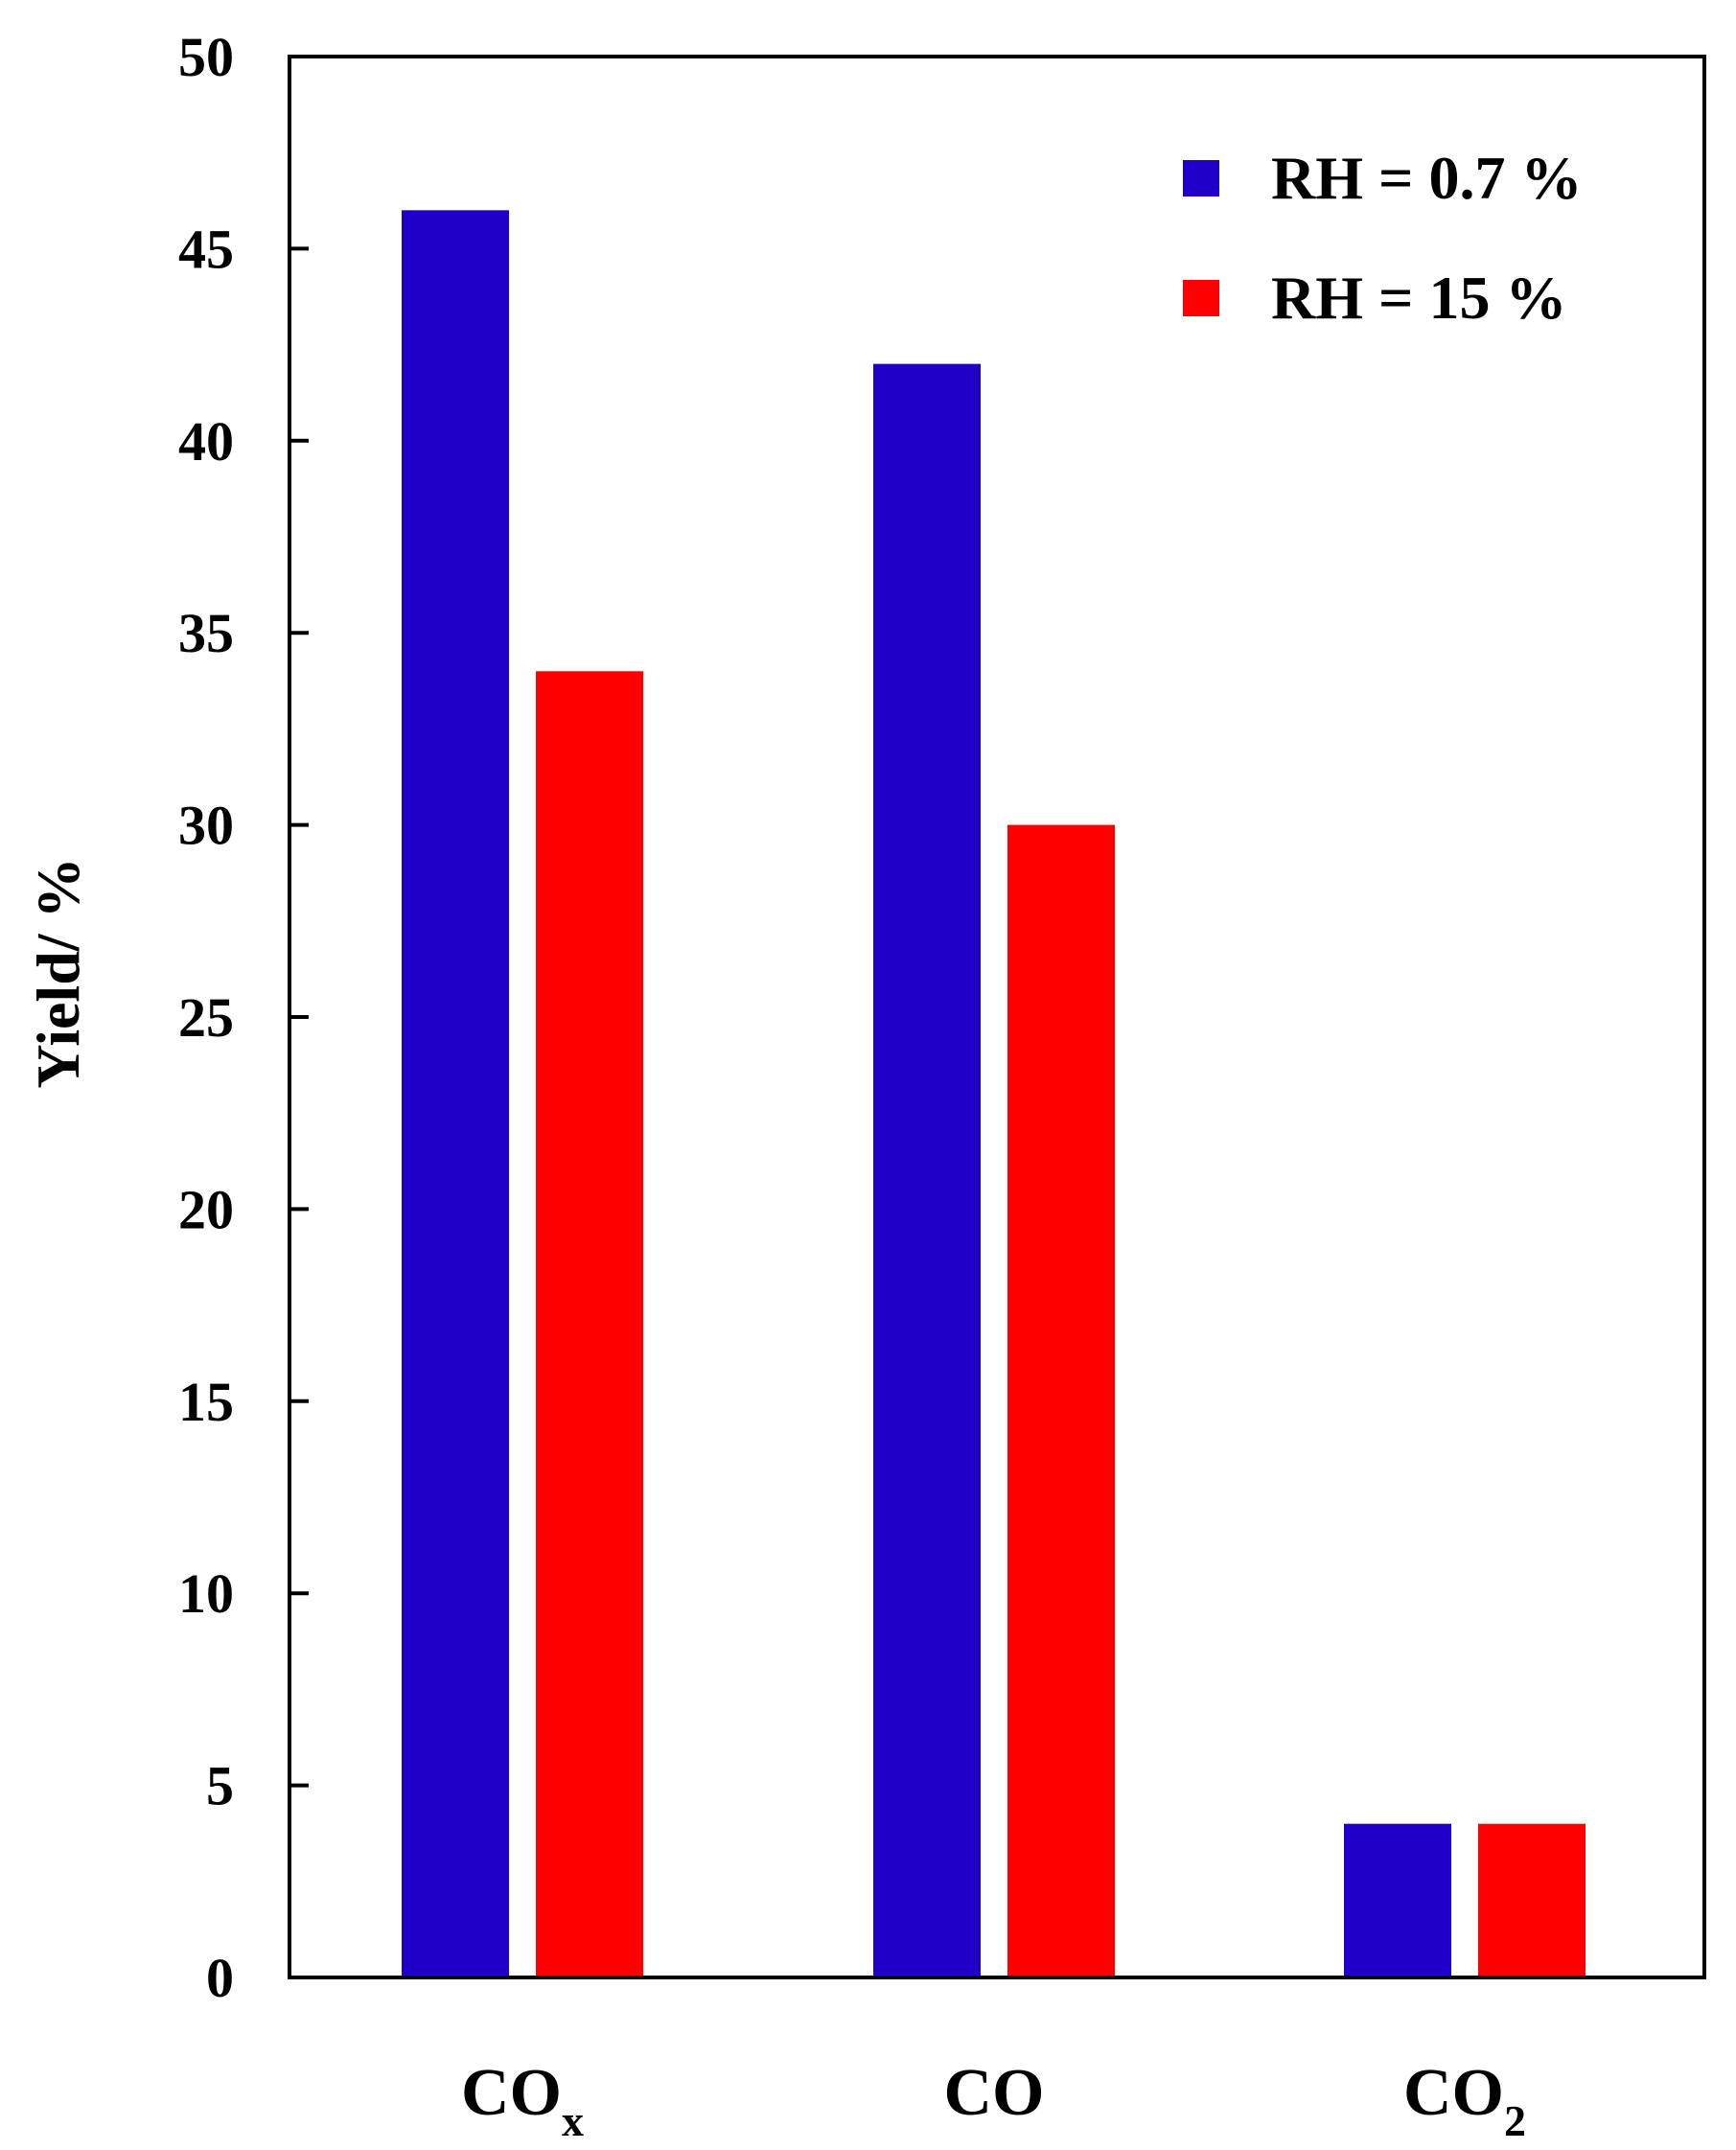  What do you see at coordinates (206, 1593) in the screenshot?
I see `y-tick-label: 10` at bounding box center [206, 1593].